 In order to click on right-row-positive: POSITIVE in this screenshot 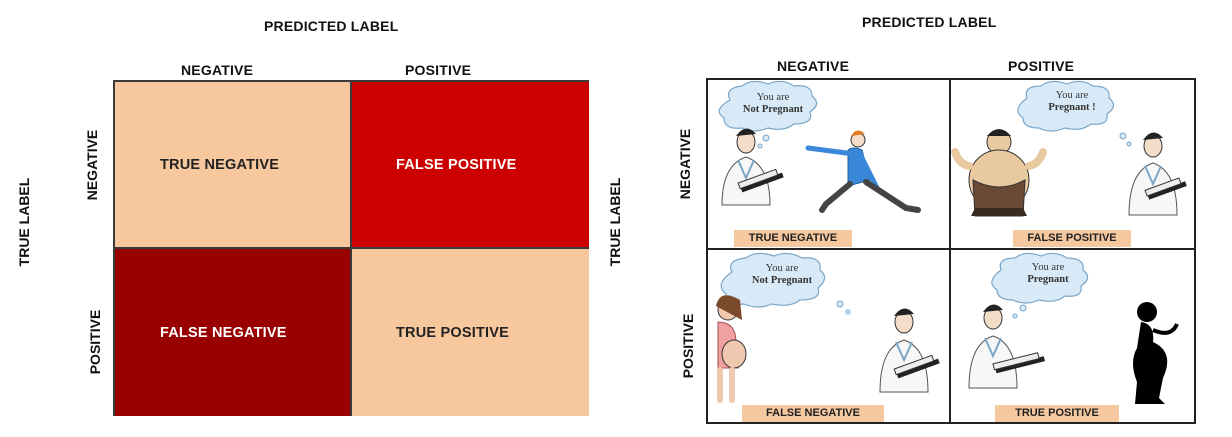, I will do `click(688, 346)`.